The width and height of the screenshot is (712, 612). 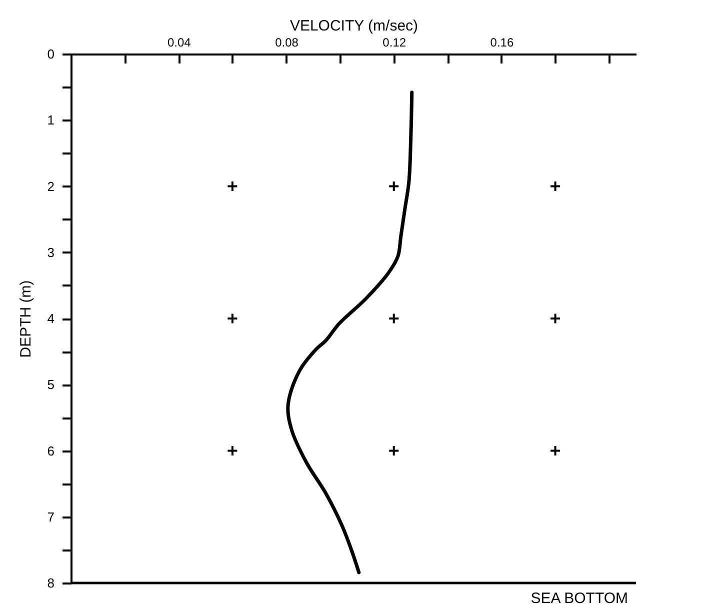 I want to click on y-tick-label: 2, so click(x=50, y=186).